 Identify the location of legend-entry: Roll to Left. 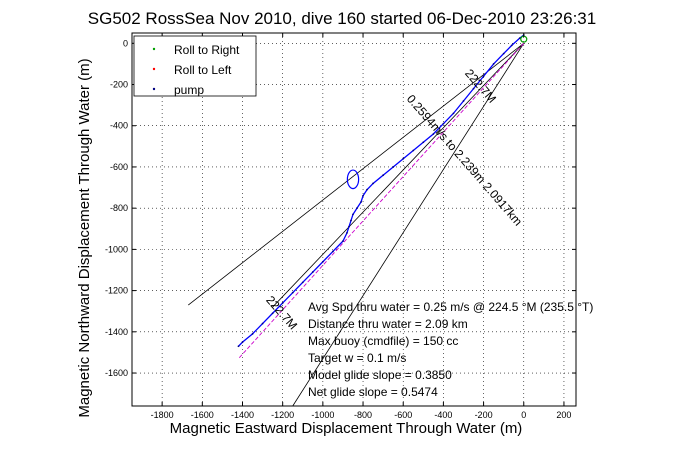
(203, 70).